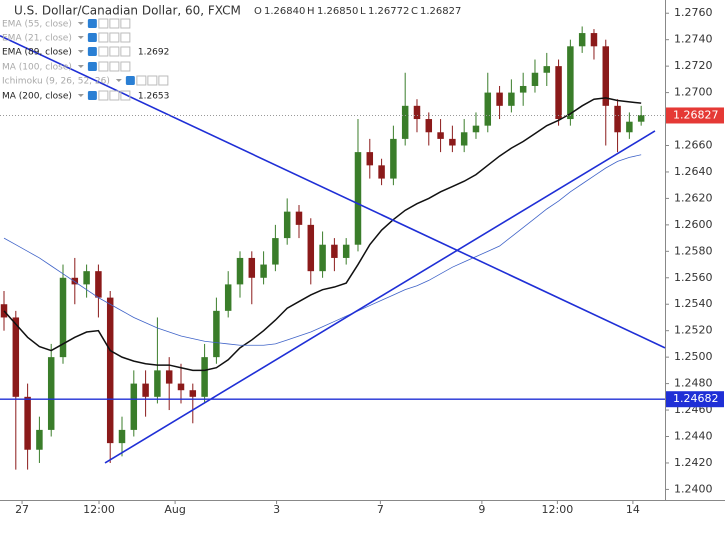  What do you see at coordinates (276, 509) in the screenshot?
I see `x-tick-label: 3` at bounding box center [276, 509].